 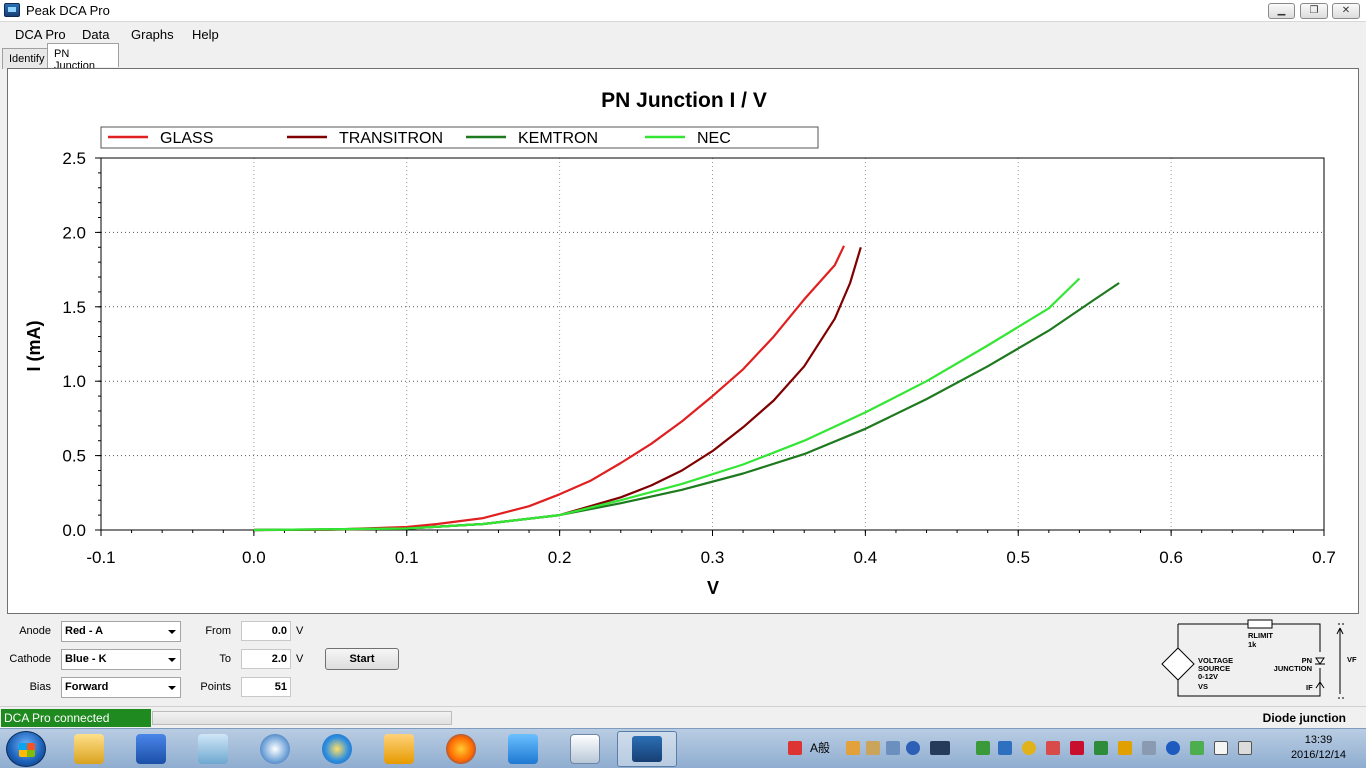 I want to click on cathode-select: Blue - K, so click(x=121, y=659).